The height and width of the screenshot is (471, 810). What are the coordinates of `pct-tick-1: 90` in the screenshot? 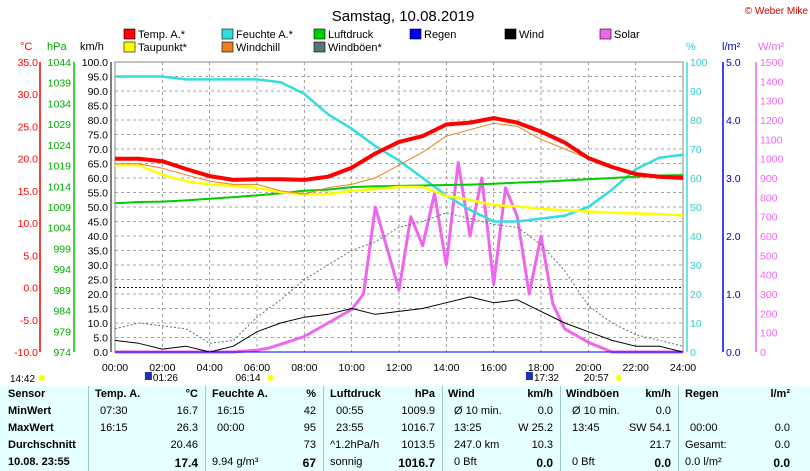 It's located at (696, 92).